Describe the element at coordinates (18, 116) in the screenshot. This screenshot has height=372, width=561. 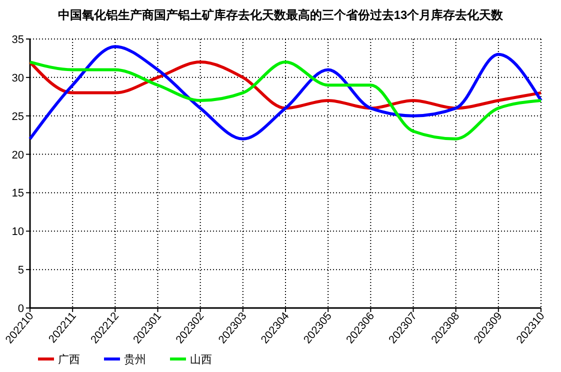
I see `y-tick-label: 25` at that location.